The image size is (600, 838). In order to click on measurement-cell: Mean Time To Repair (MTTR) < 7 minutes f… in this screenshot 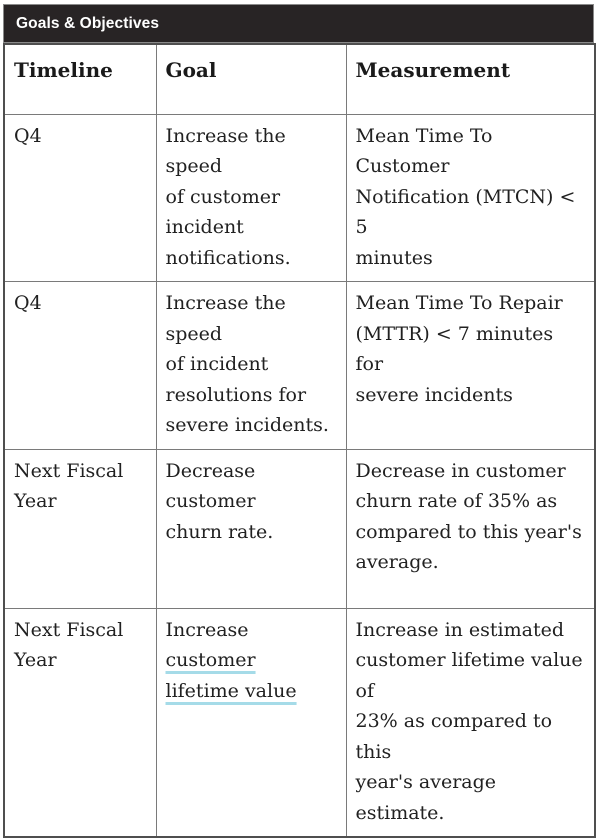, I will do `click(470, 365)`.